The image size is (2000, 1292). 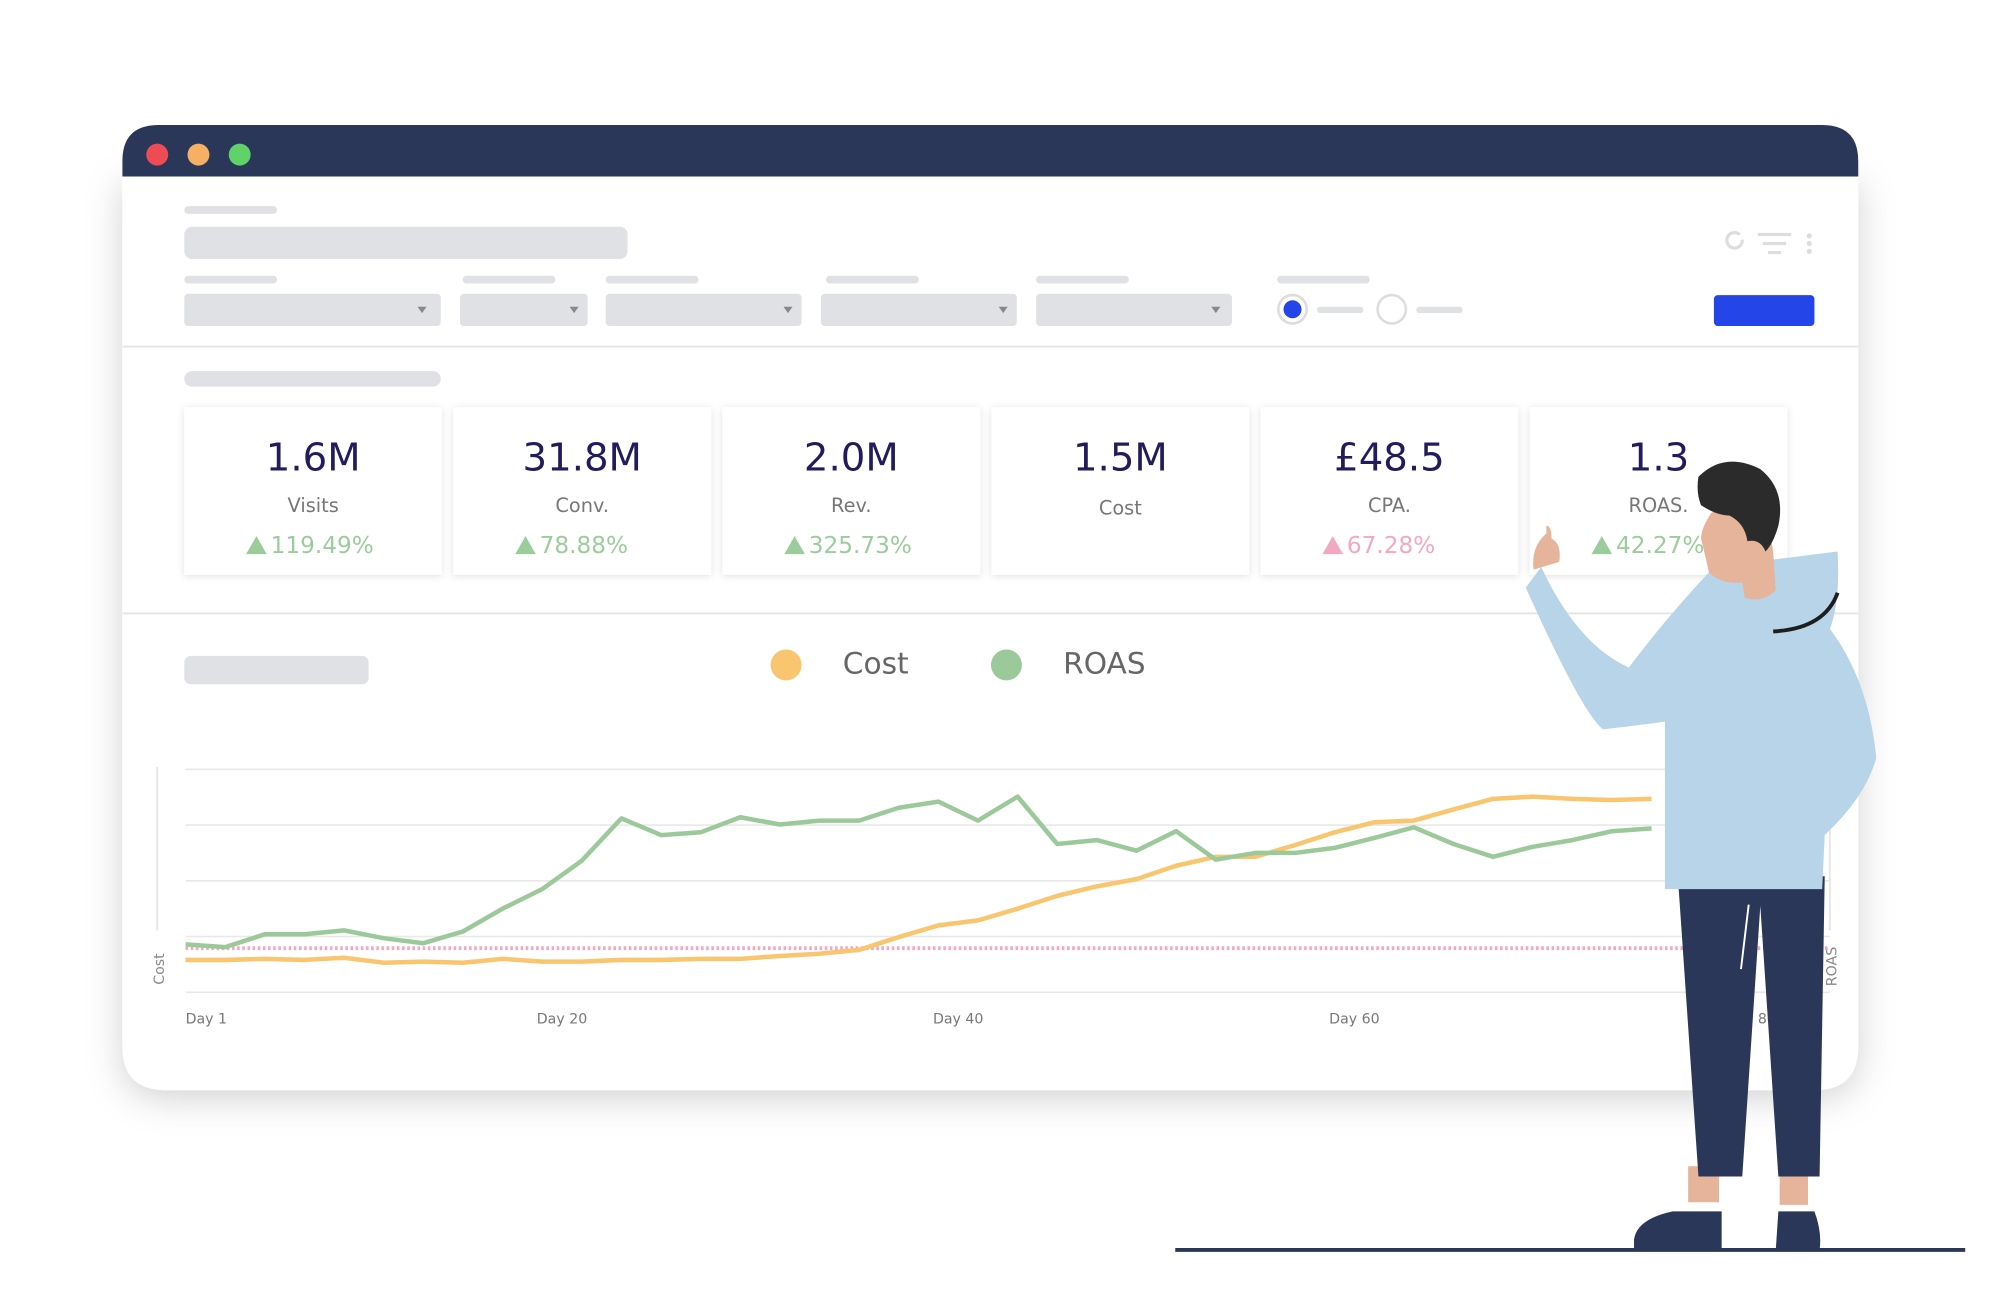 I want to click on toolbar-icons, so click(x=1758, y=243).